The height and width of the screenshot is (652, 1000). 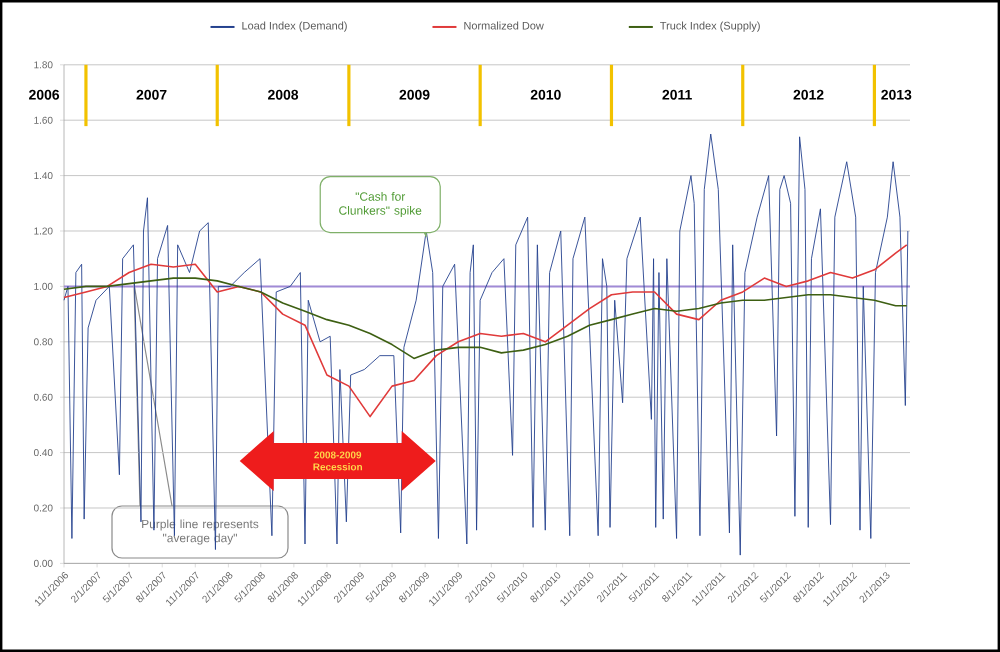 I want to click on line-series, so click(x=485, y=318).